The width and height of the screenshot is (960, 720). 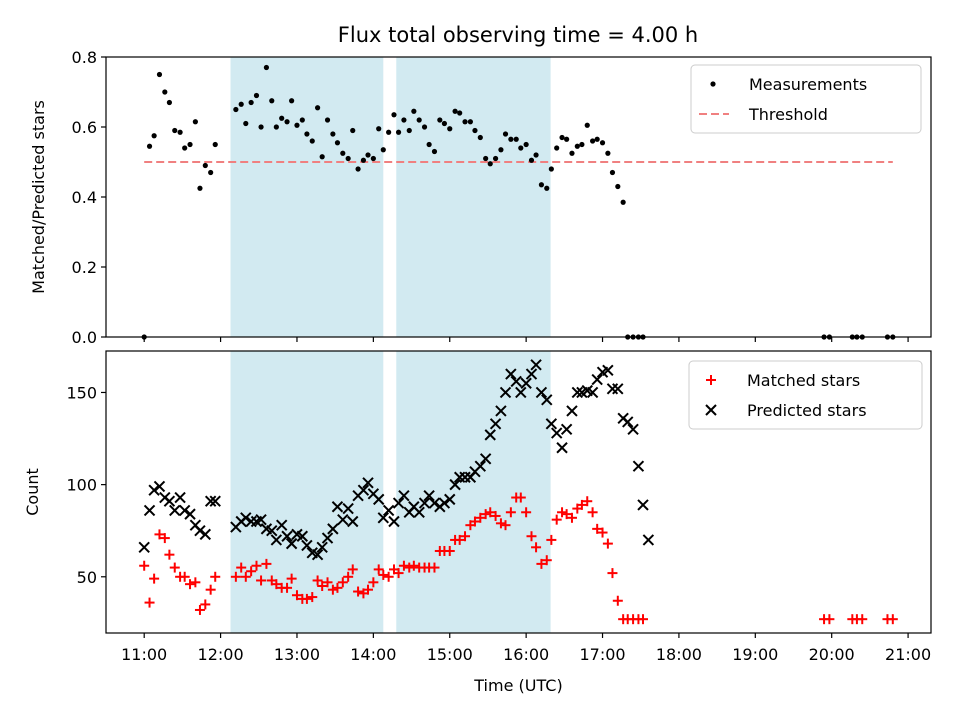 What do you see at coordinates (86, 485) in the screenshot?
I see `count-y-ticks: 50 100 150` at bounding box center [86, 485].